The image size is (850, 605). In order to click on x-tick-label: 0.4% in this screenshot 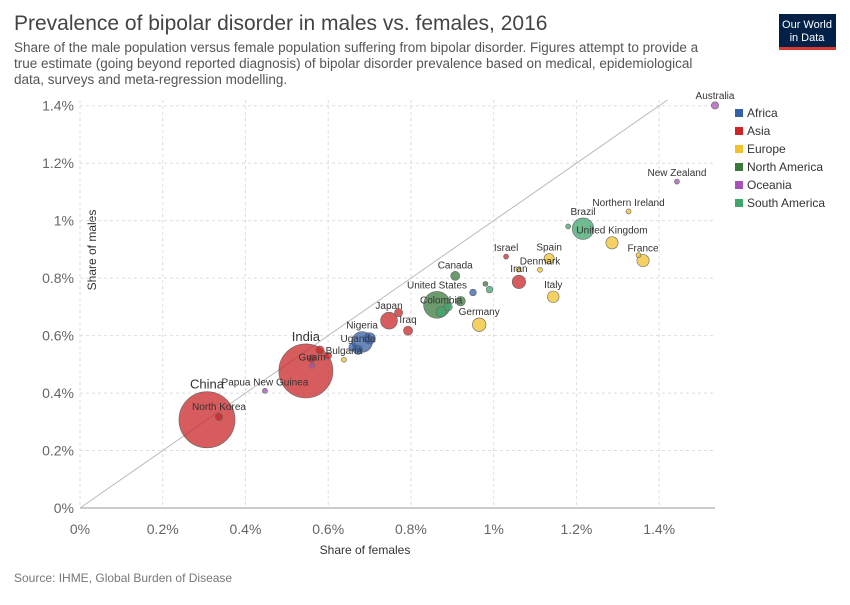, I will do `click(246, 529)`.